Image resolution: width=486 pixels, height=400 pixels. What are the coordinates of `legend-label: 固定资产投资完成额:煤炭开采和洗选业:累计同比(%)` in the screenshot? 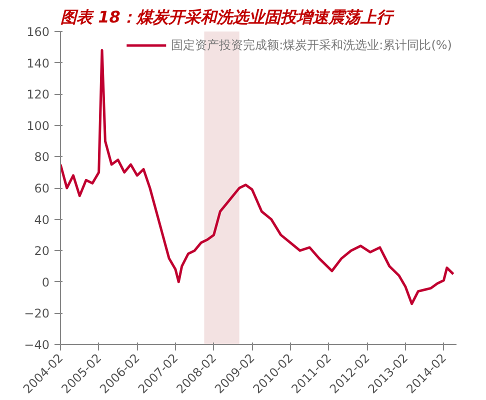 It's located at (311, 45).